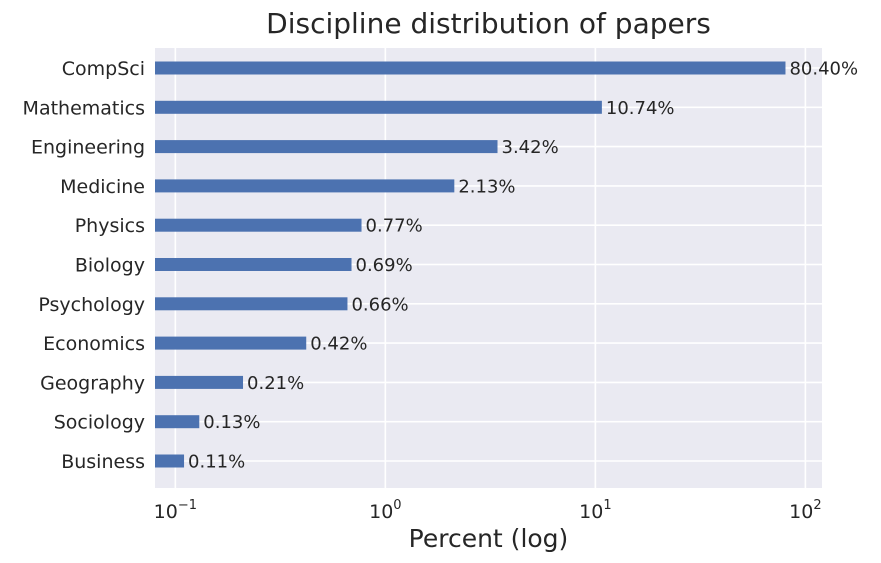  Describe the element at coordinates (231, 343) in the screenshot. I see `bar-economics` at that location.